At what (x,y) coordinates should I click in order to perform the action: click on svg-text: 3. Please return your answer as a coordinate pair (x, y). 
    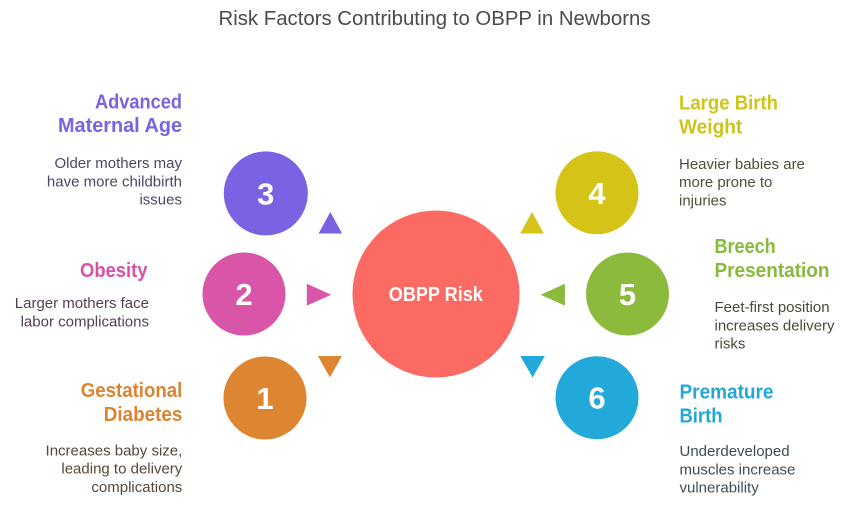
    Looking at the image, I should click on (265, 193).